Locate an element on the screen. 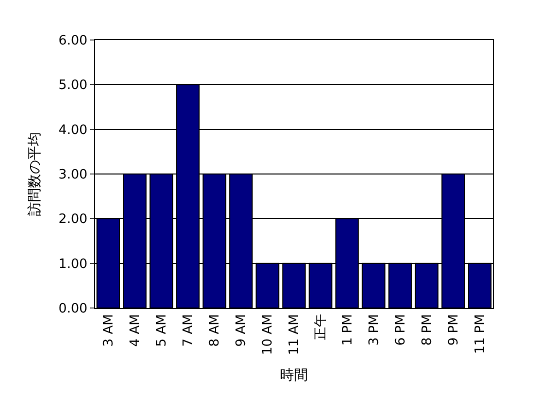 This screenshot has height=398, width=548. x-tick-label: 8 PM is located at coordinates (427, 330).